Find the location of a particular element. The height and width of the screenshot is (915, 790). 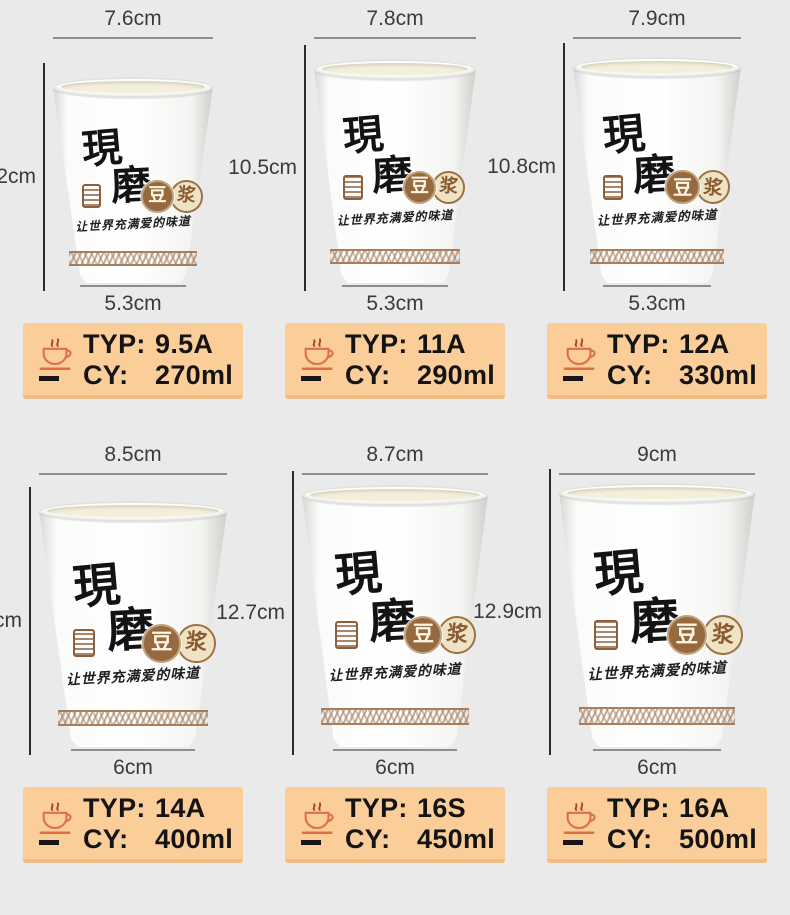

spec-text: TYP: 16A CY: 500ml is located at coordinates (684, 823).